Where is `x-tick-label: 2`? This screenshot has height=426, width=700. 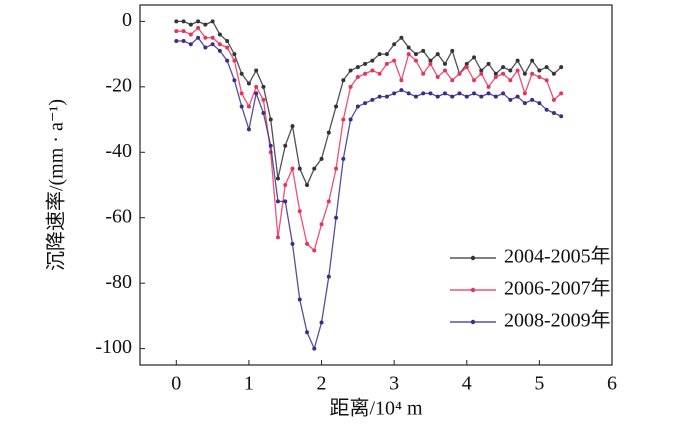 x-tick-label: 2 is located at coordinates (322, 384).